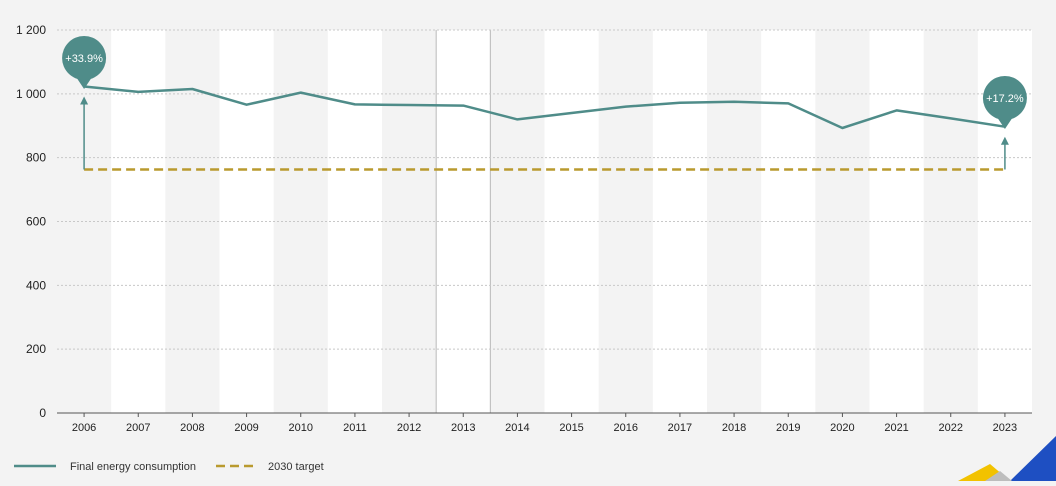 This screenshot has width=1056, height=486. Describe the element at coordinates (734, 428) in the screenshot. I see `x-tick-label: 2018` at that location.